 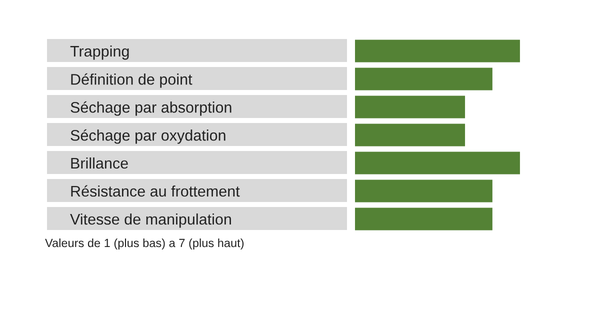 What do you see at coordinates (155, 191) in the screenshot?
I see `y-tick-label: Résistance au frottement` at bounding box center [155, 191].